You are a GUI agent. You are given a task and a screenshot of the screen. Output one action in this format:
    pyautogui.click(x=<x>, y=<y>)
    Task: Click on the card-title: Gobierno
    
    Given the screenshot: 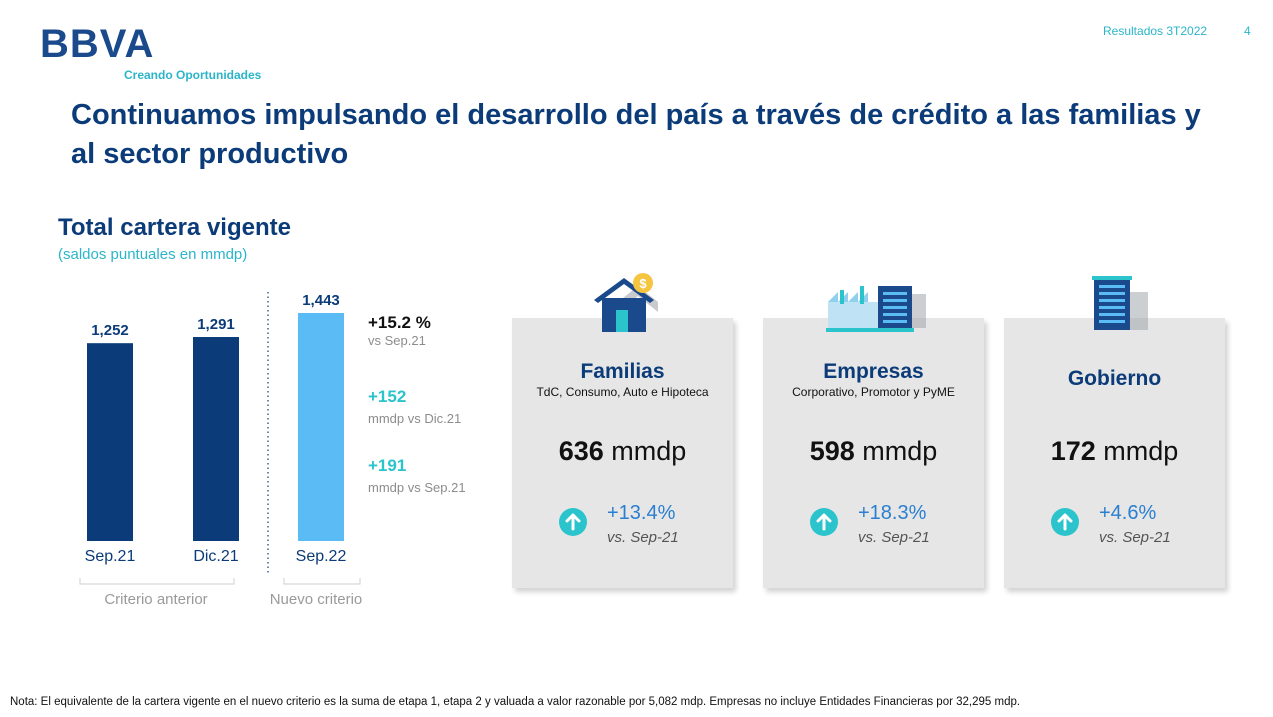 What is the action you would take?
    pyautogui.click(x=1114, y=378)
    